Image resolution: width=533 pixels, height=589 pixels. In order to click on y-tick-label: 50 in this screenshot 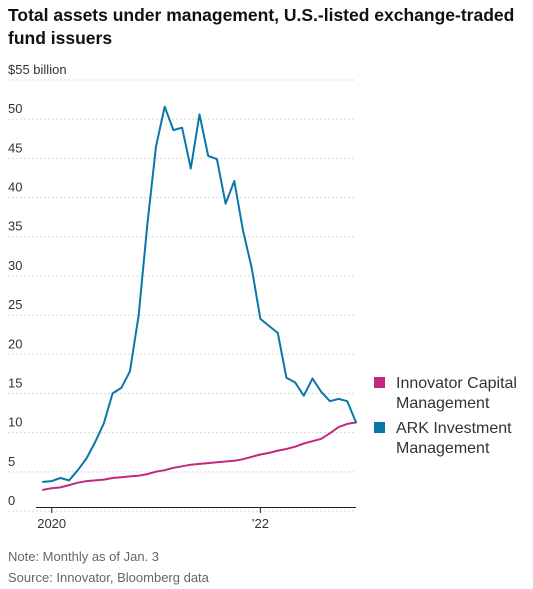, I will do `click(15, 108)`.